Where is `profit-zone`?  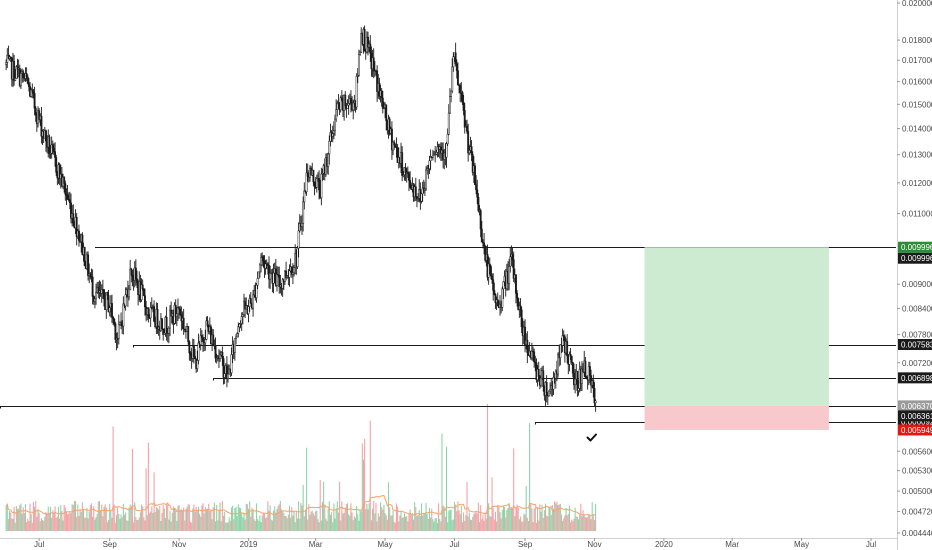
profit-zone is located at coordinates (736, 326).